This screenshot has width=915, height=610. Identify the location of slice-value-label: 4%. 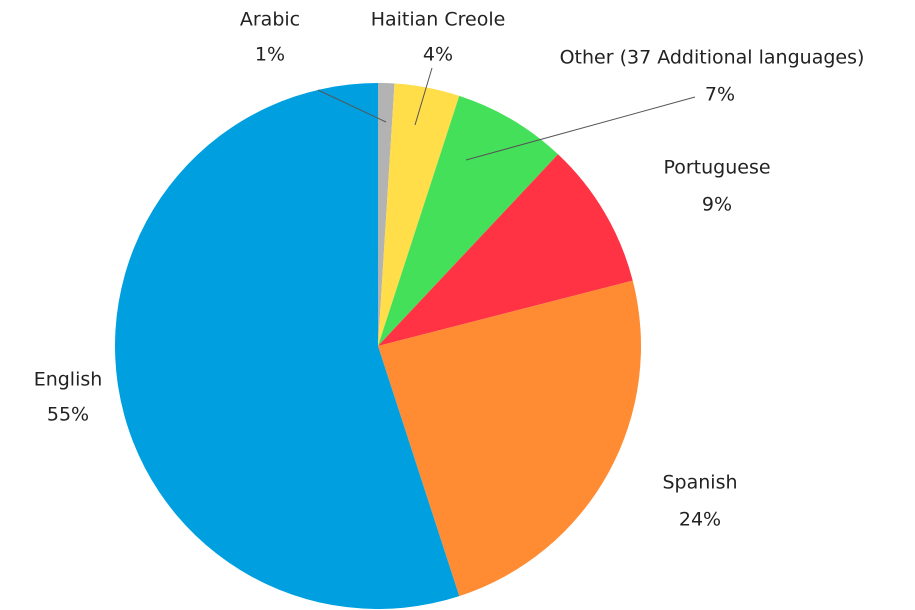
(438, 55).